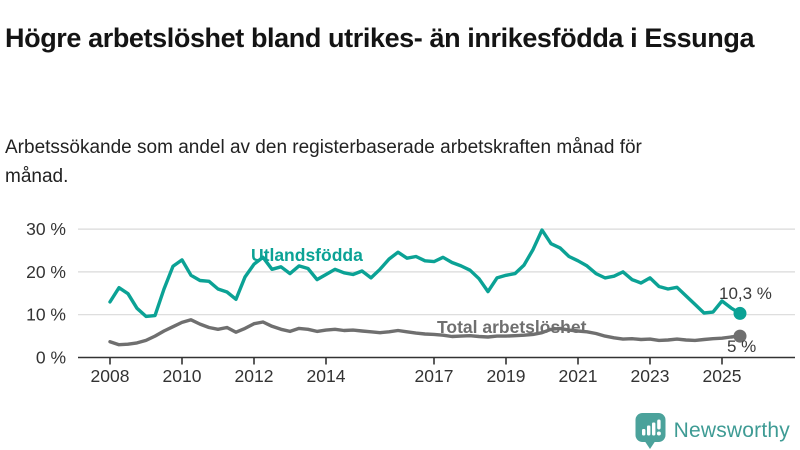  I want to click on y-tick-label: 0 %, so click(51, 358).